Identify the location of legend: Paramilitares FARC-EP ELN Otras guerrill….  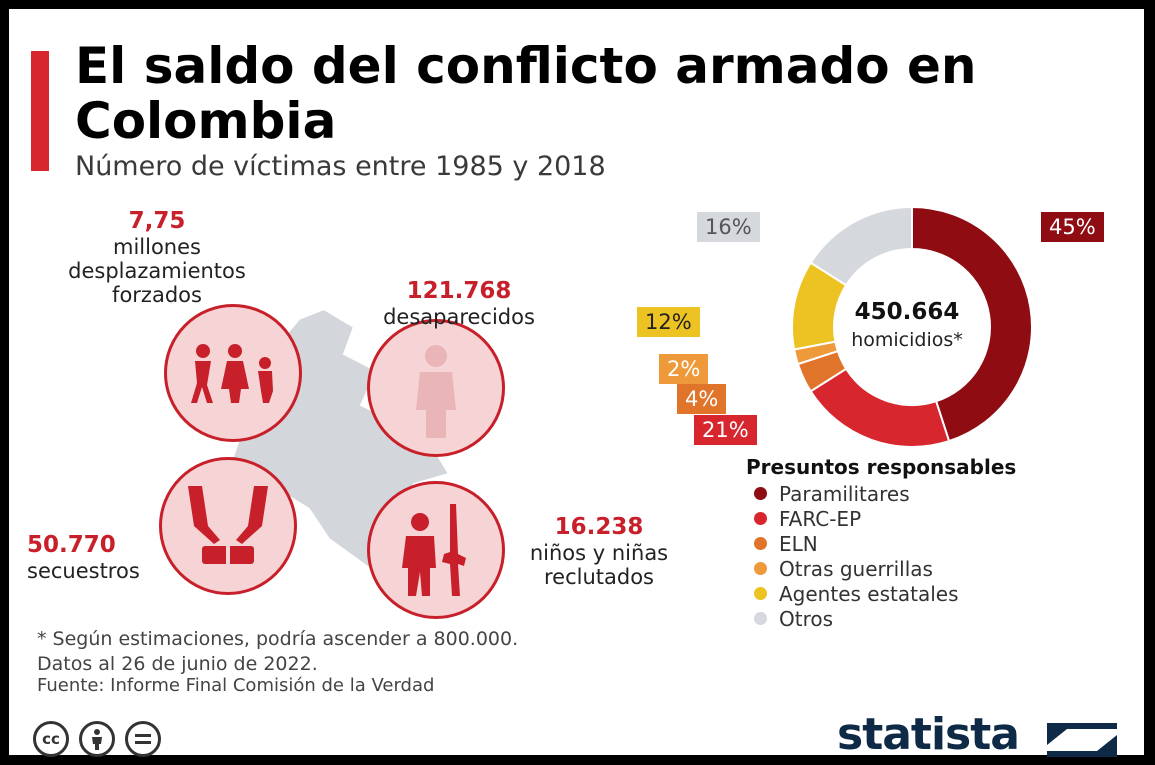
(856, 556).